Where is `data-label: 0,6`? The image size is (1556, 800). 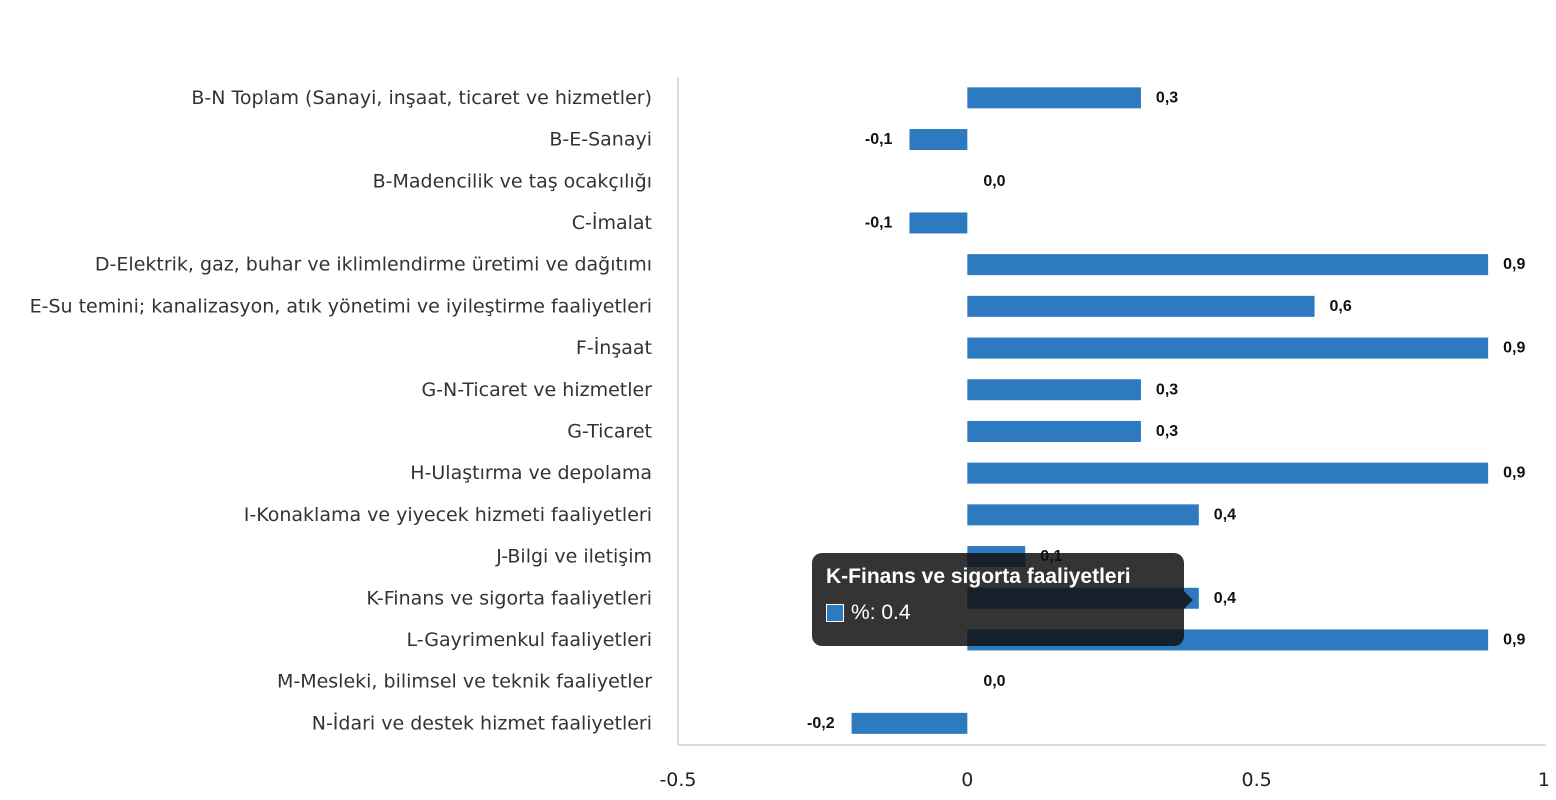 data-label: 0,6 is located at coordinates (1341, 306).